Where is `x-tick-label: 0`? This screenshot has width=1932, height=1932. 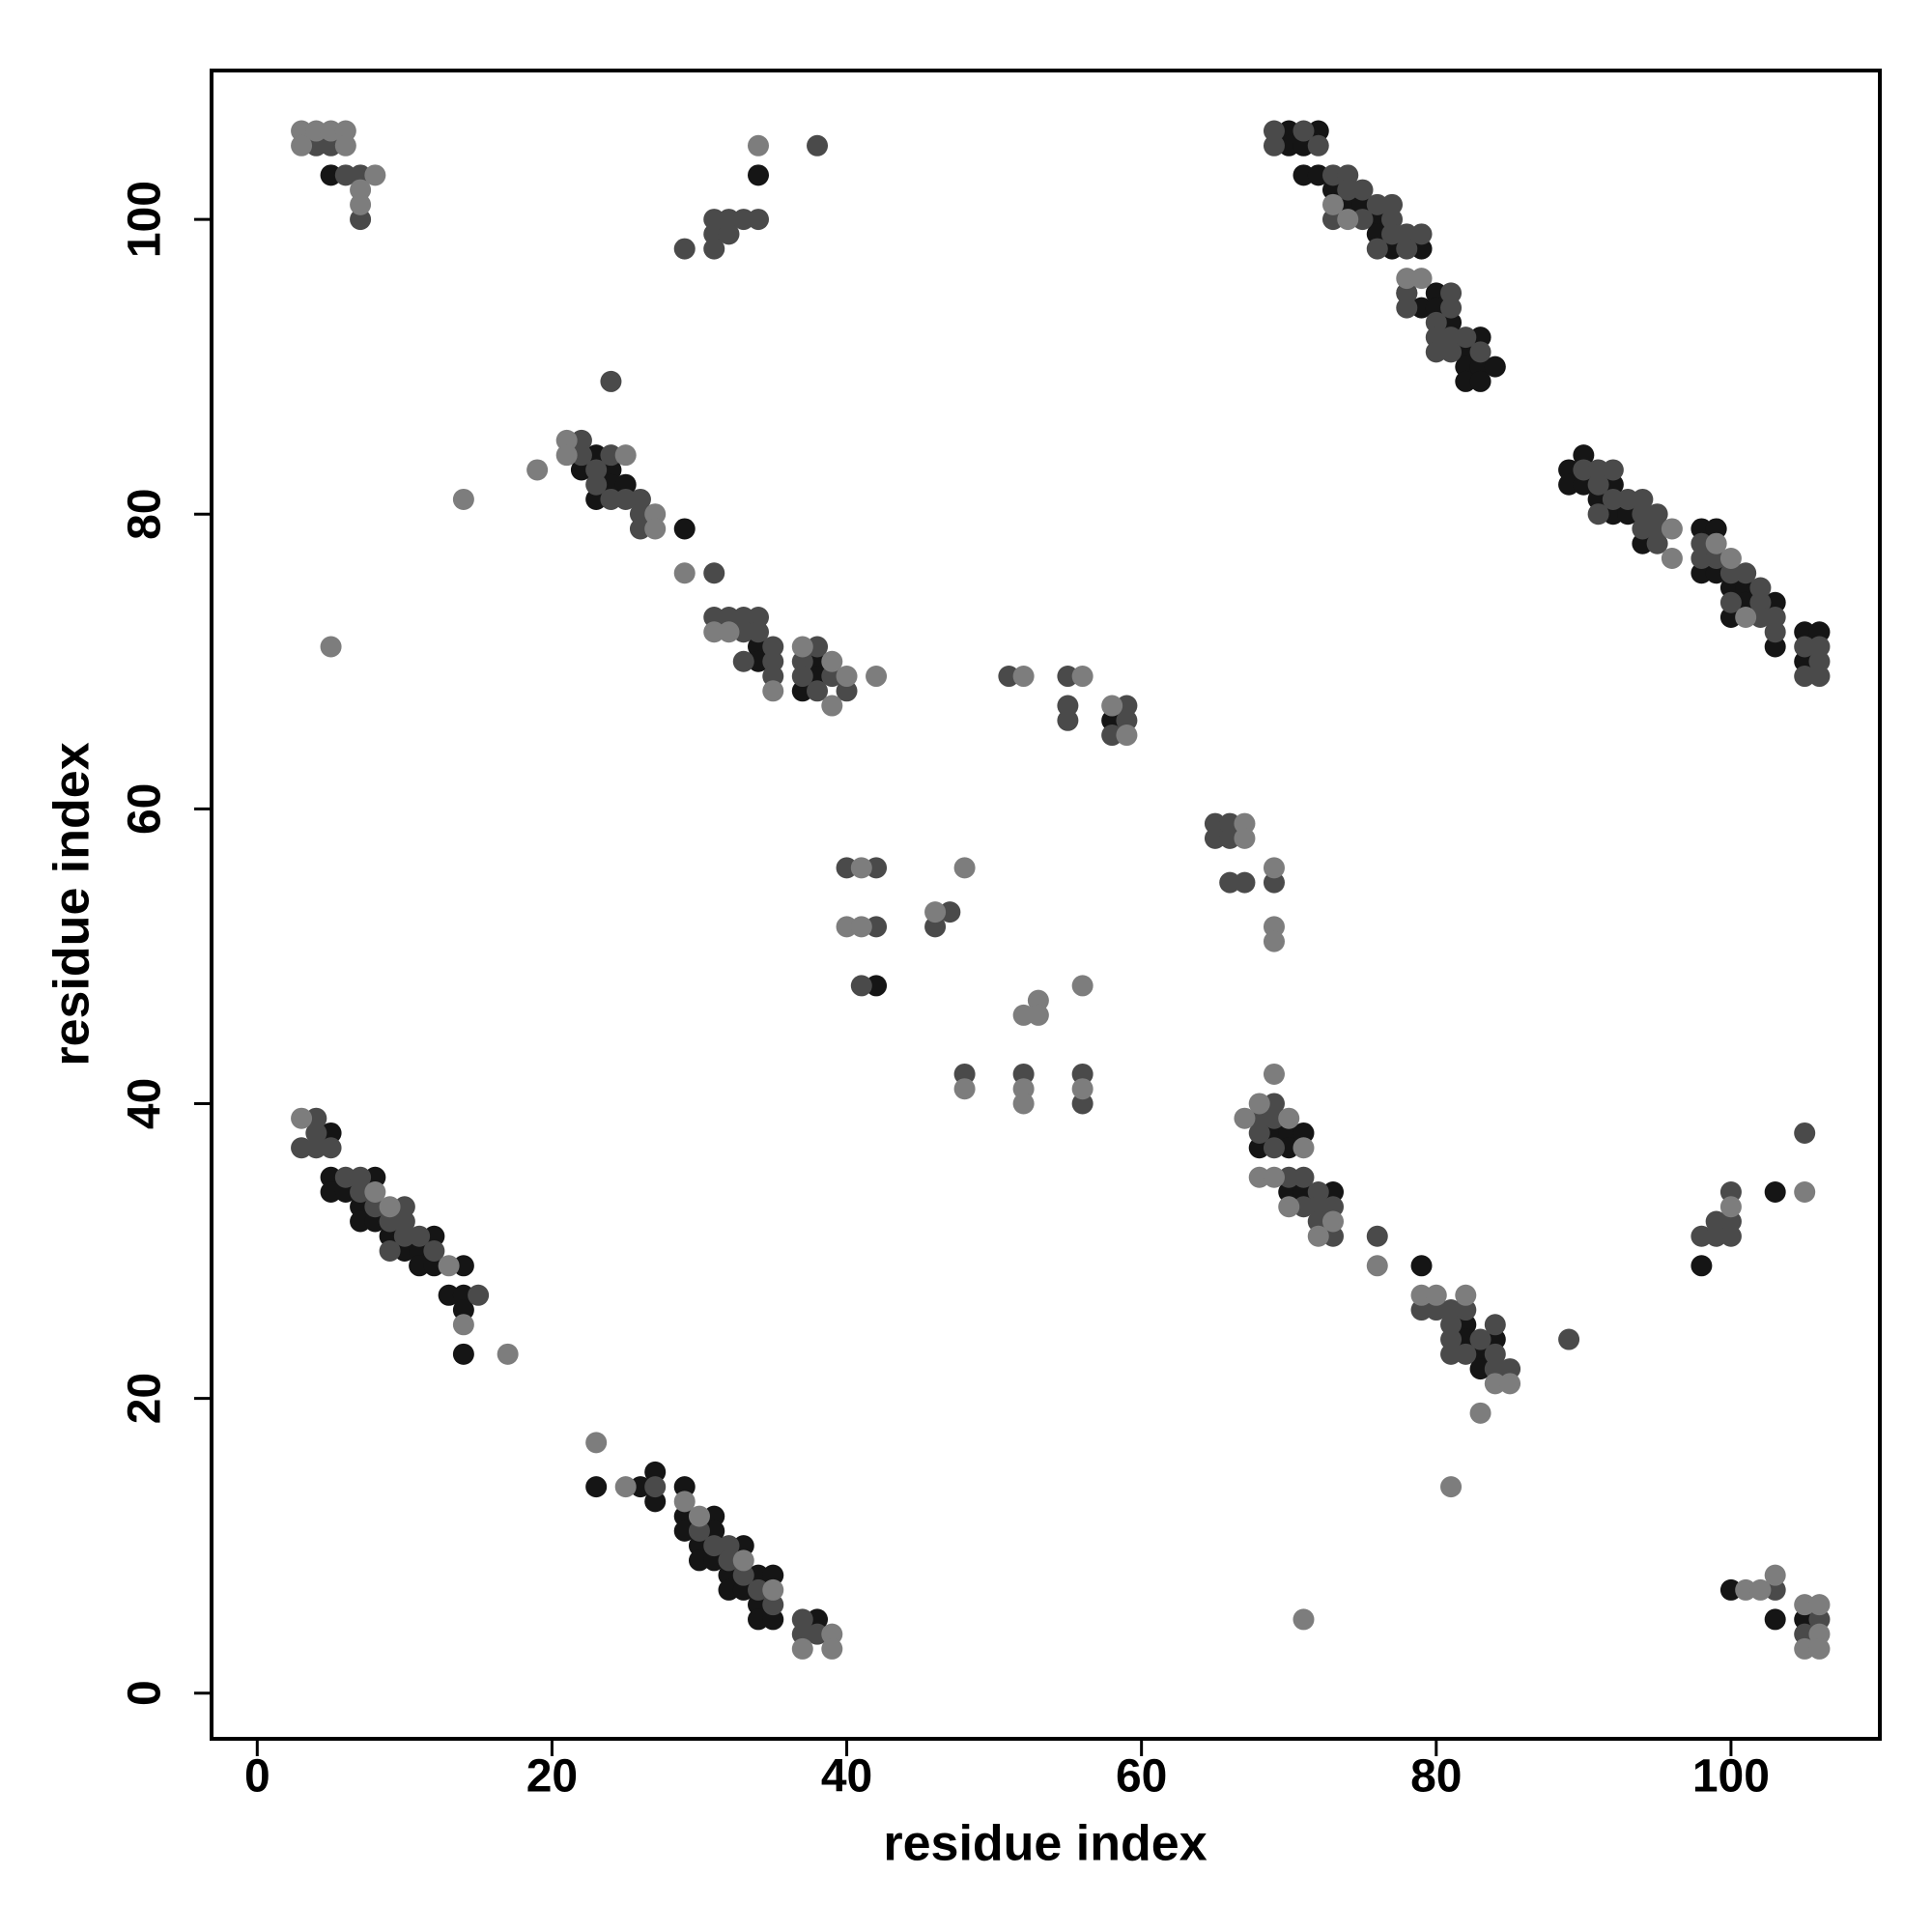
x-tick-label: 0 is located at coordinates (257, 1777).